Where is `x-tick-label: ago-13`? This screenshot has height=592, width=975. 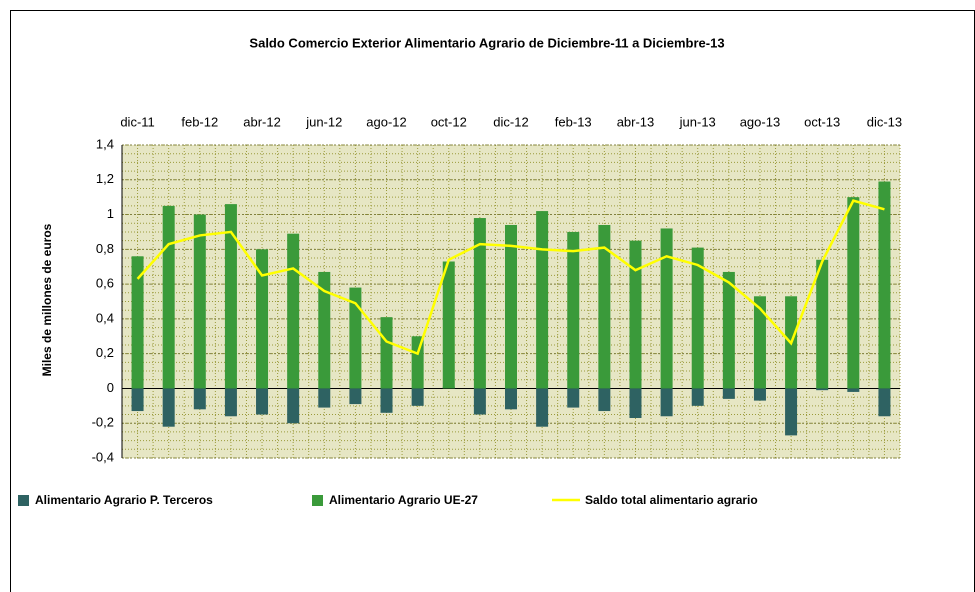
x-tick-label: ago-13 is located at coordinates (760, 121).